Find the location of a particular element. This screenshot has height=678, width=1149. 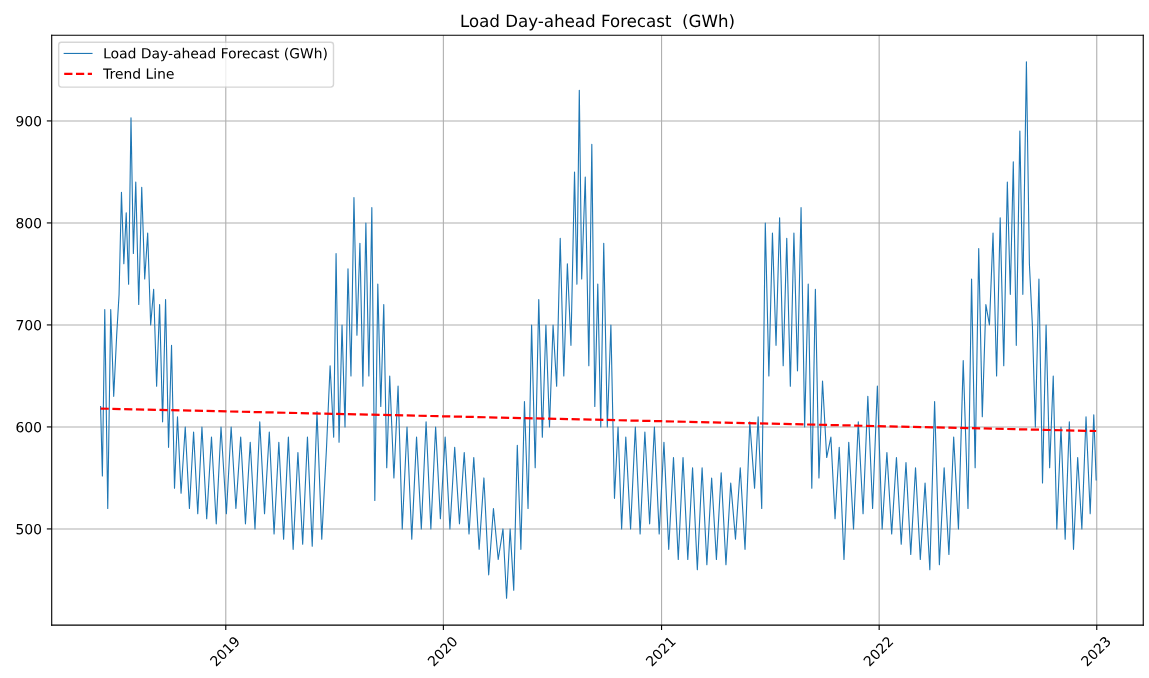

legend-label: Trend Line is located at coordinates (138, 73).